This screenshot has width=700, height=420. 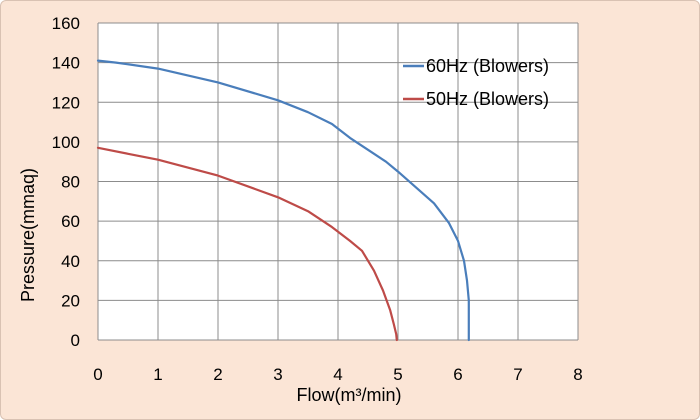 I want to click on x-tick-label: 0, so click(x=97, y=374).